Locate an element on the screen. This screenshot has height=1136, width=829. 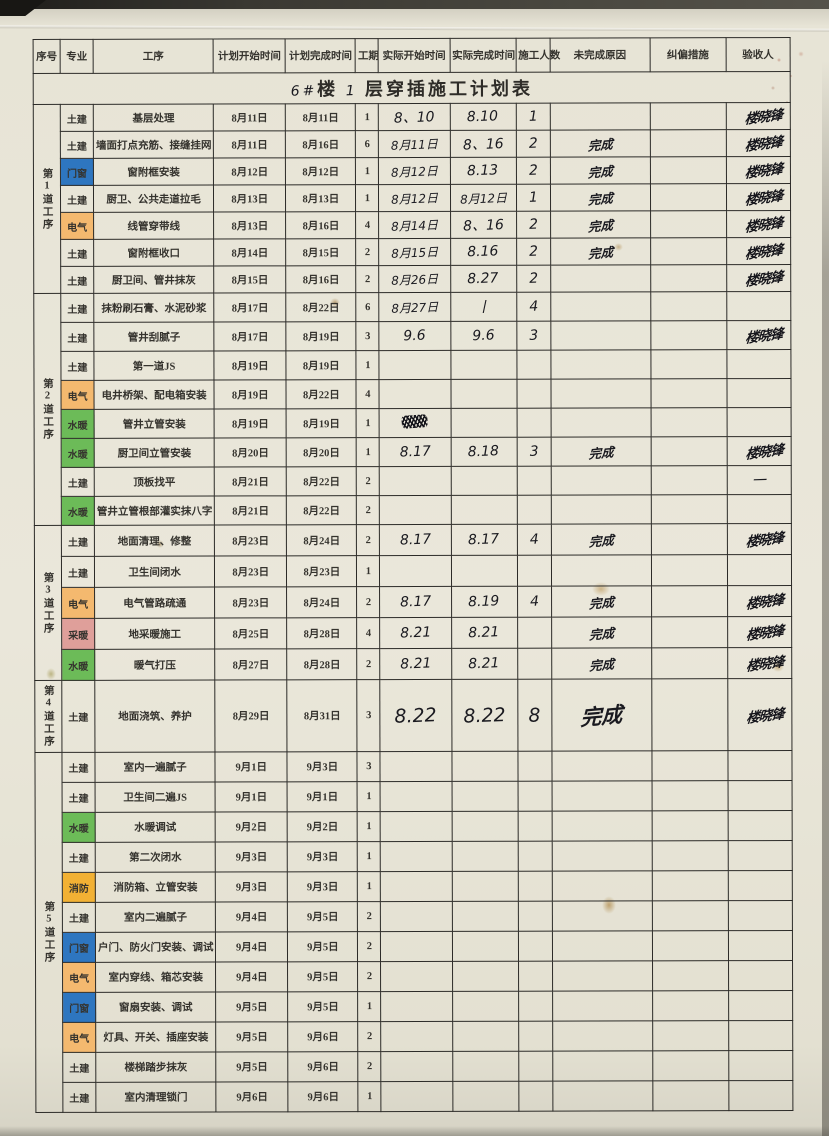
handwritten-value: 8月12日 is located at coordinates (414, 171).